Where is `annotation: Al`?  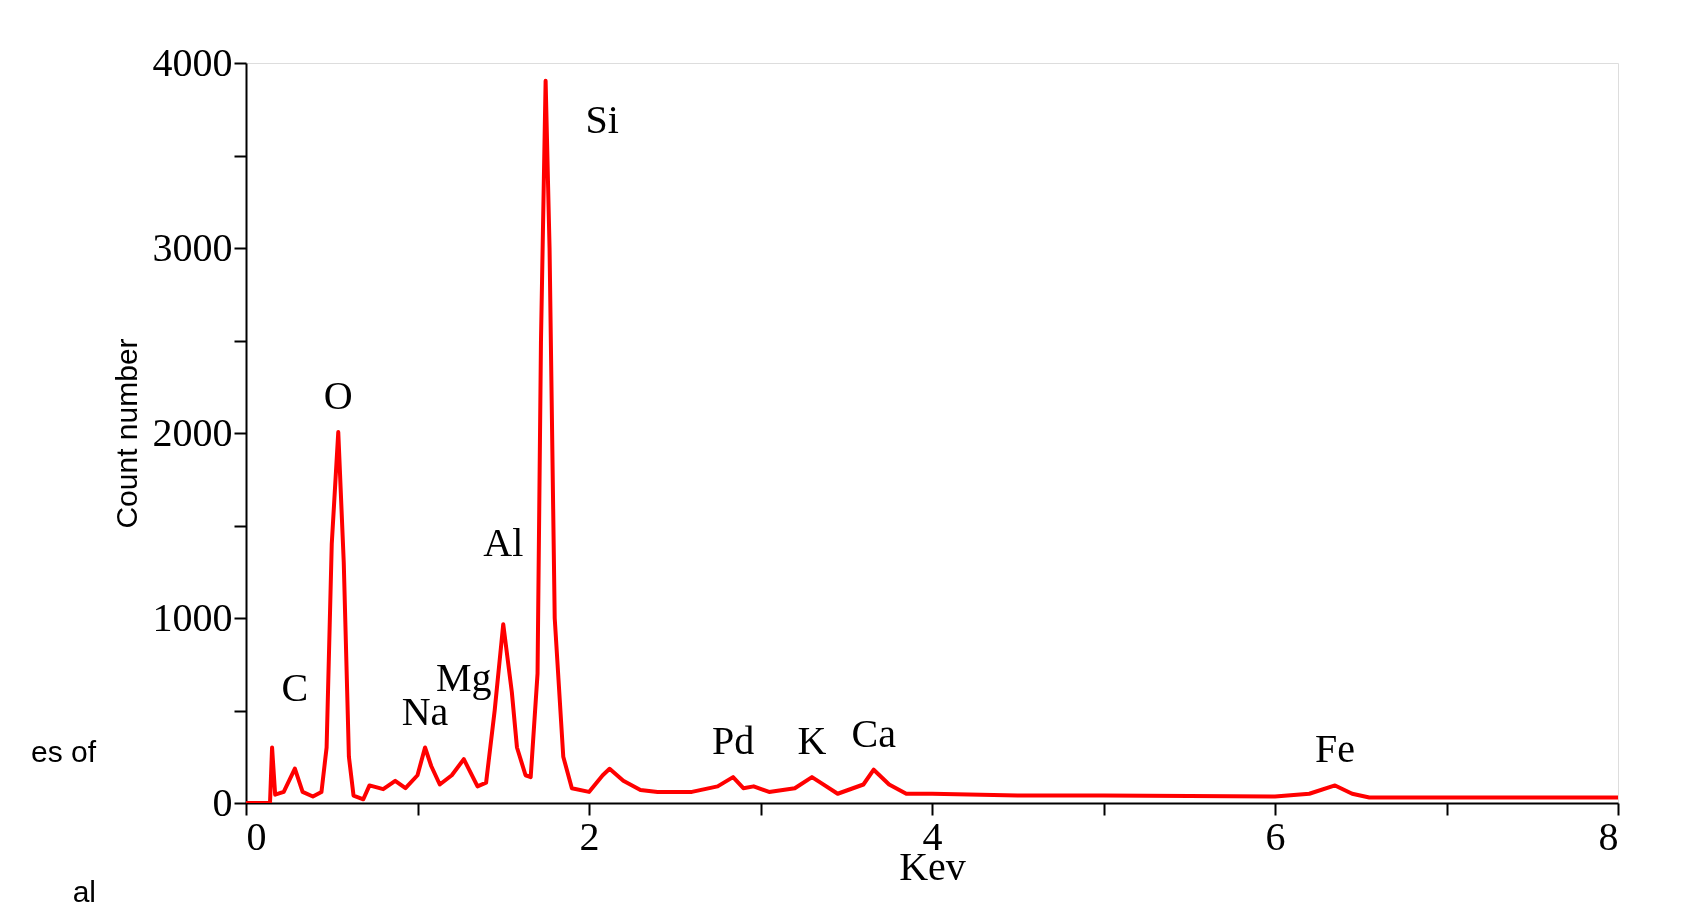
annotation: Al is located at coordinates (503, 543).